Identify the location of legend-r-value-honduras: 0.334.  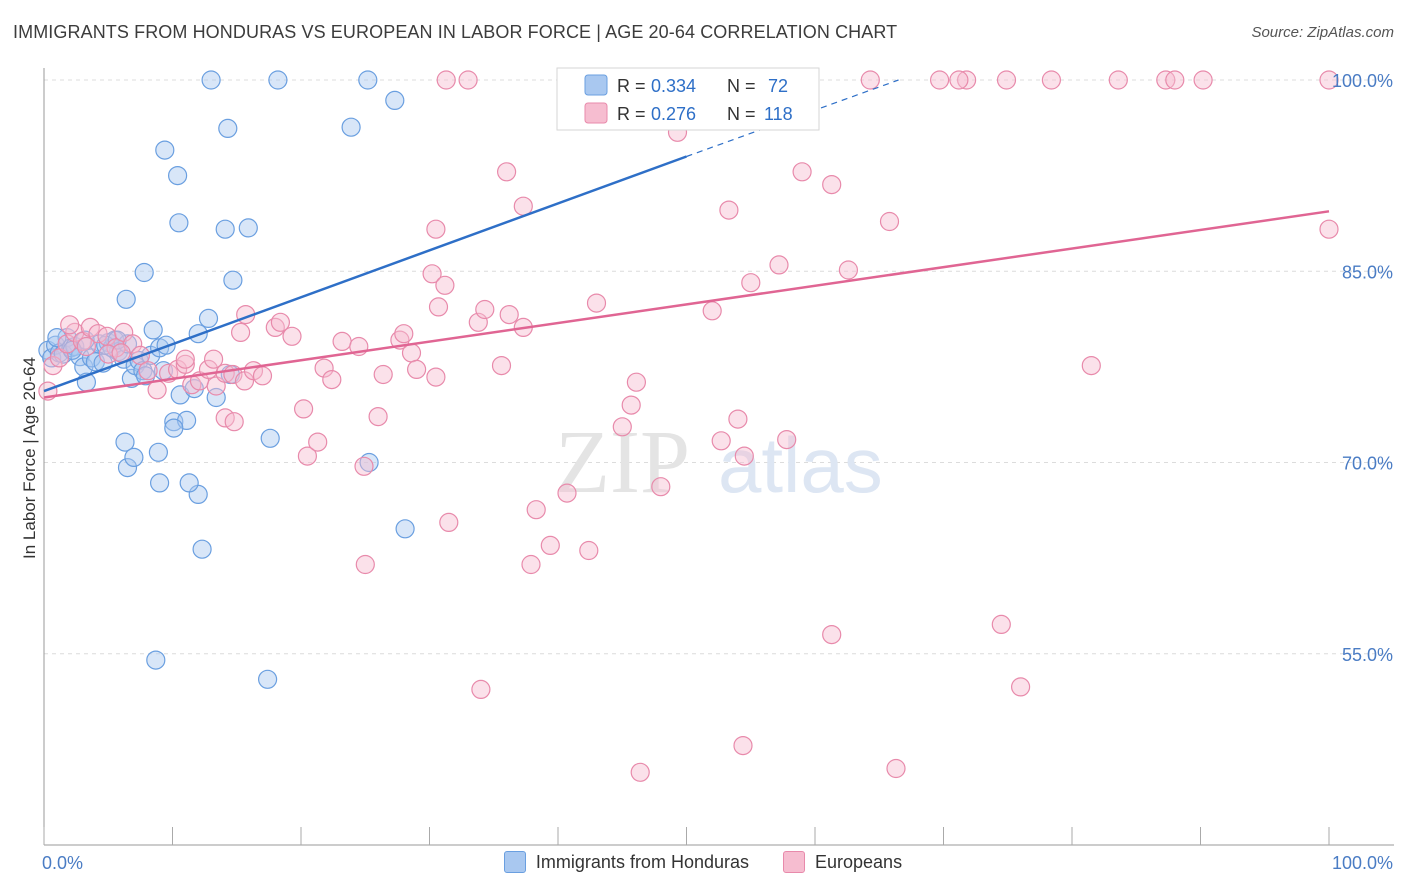
(673, 86).